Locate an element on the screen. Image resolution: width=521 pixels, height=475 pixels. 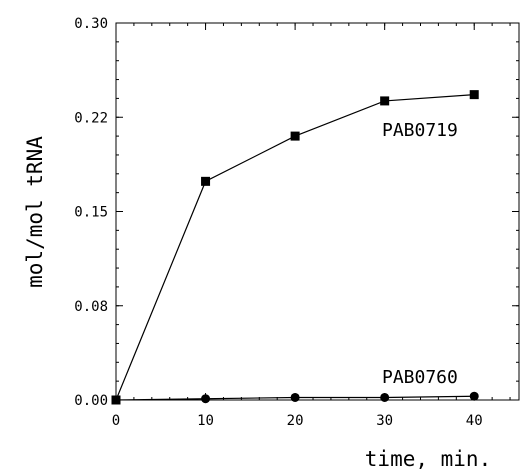
y-tick-label: 0.15 is located at coordinates (91, 213).